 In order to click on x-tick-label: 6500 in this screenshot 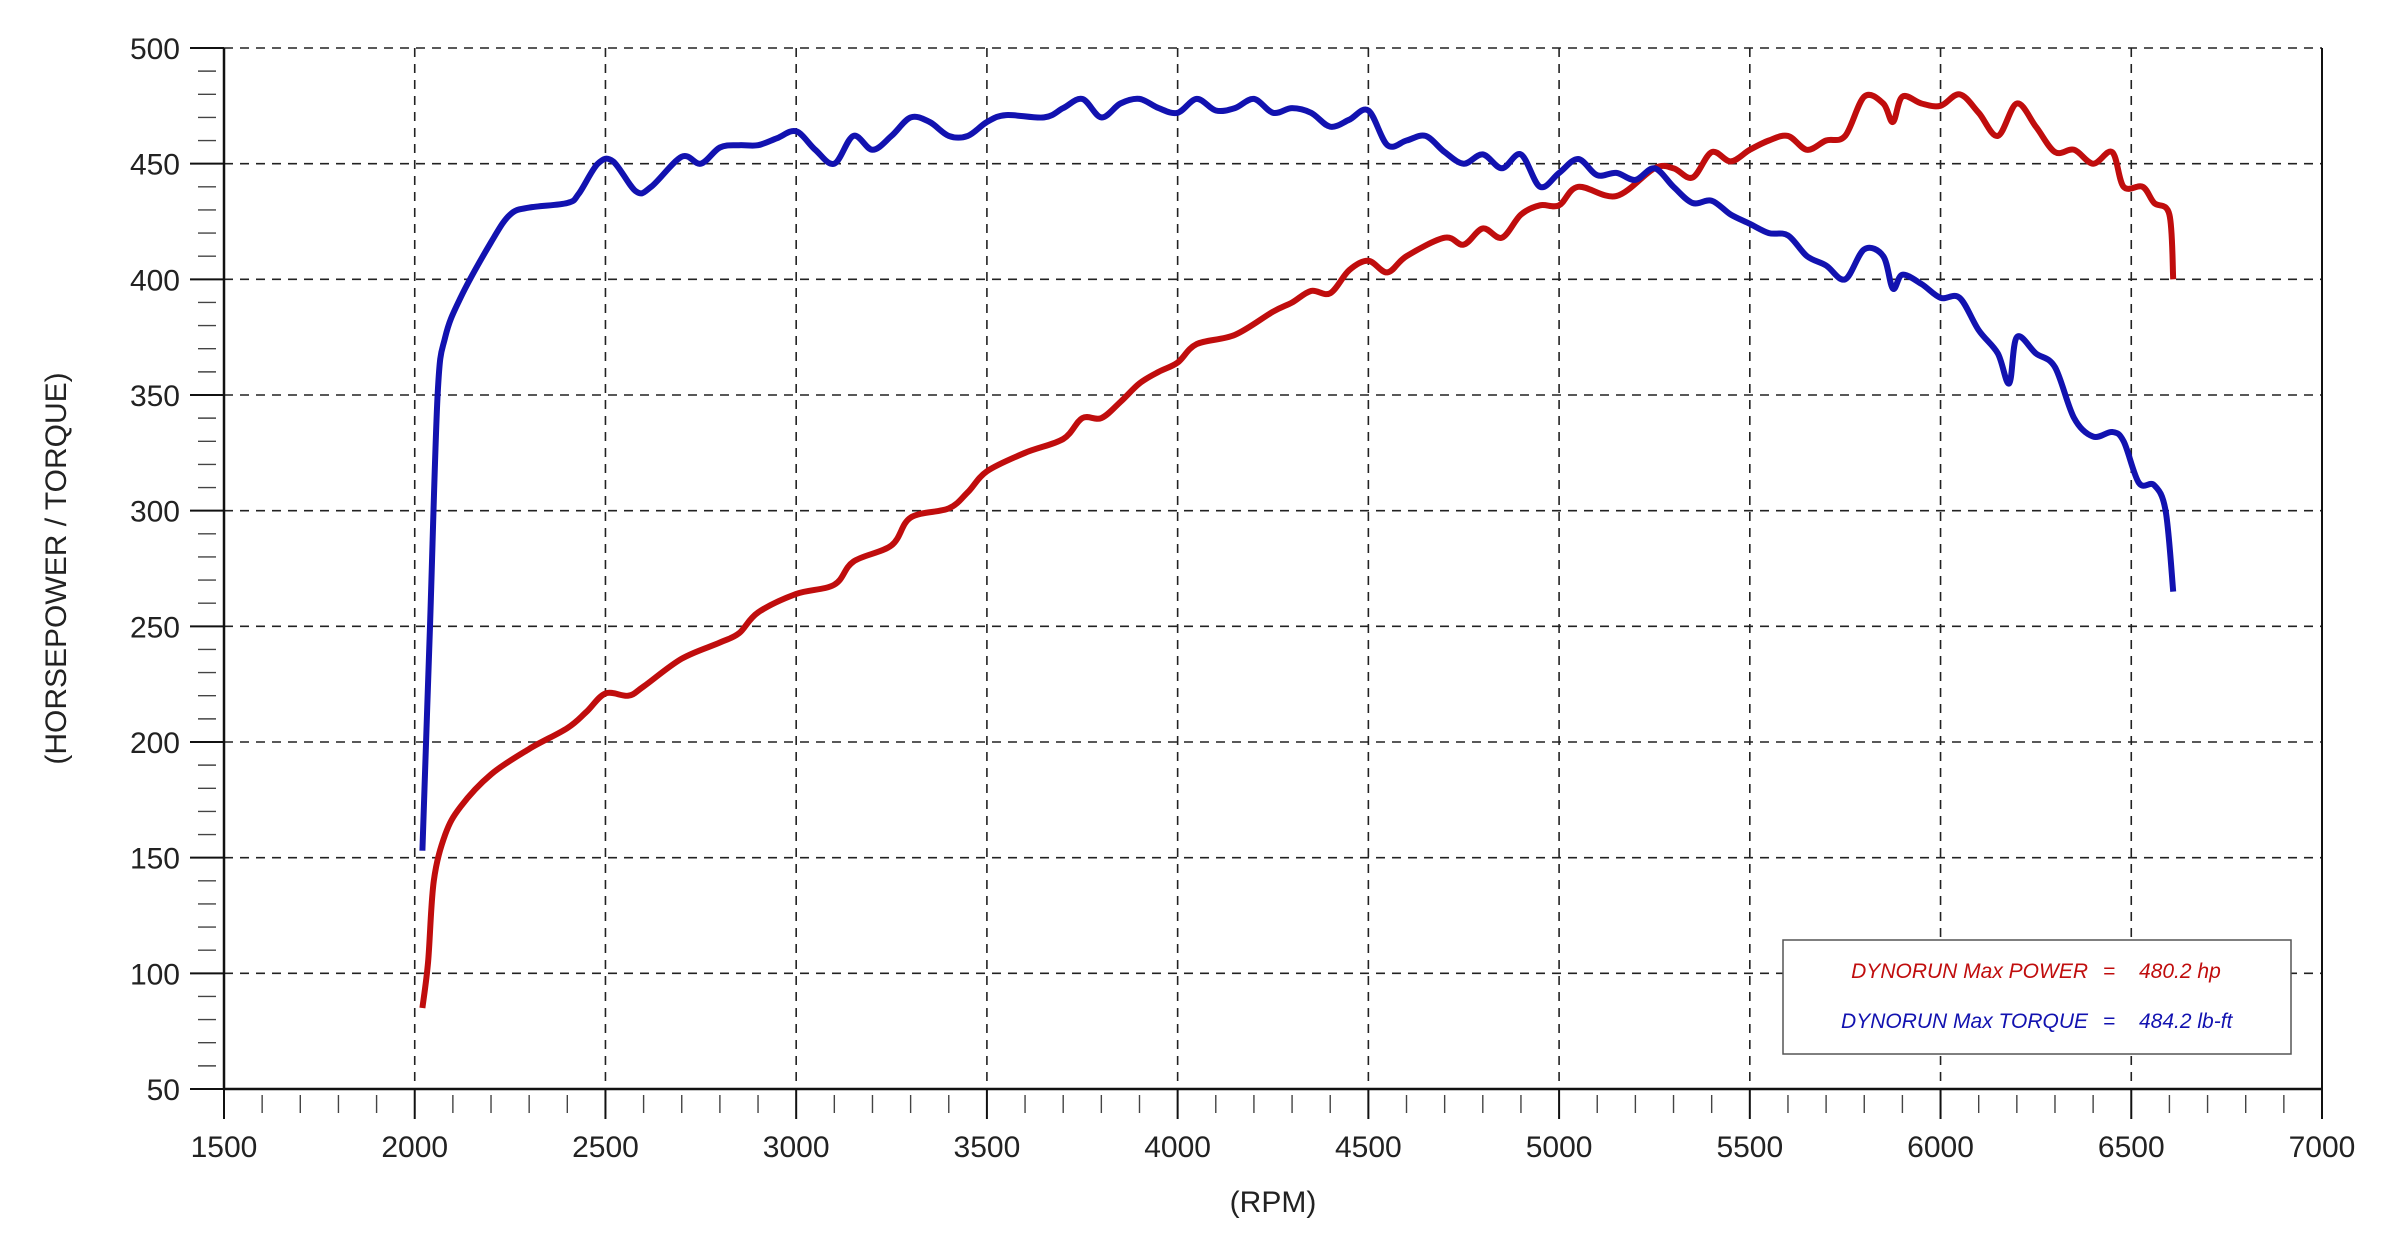, I will do `click(2131, 1147)`.